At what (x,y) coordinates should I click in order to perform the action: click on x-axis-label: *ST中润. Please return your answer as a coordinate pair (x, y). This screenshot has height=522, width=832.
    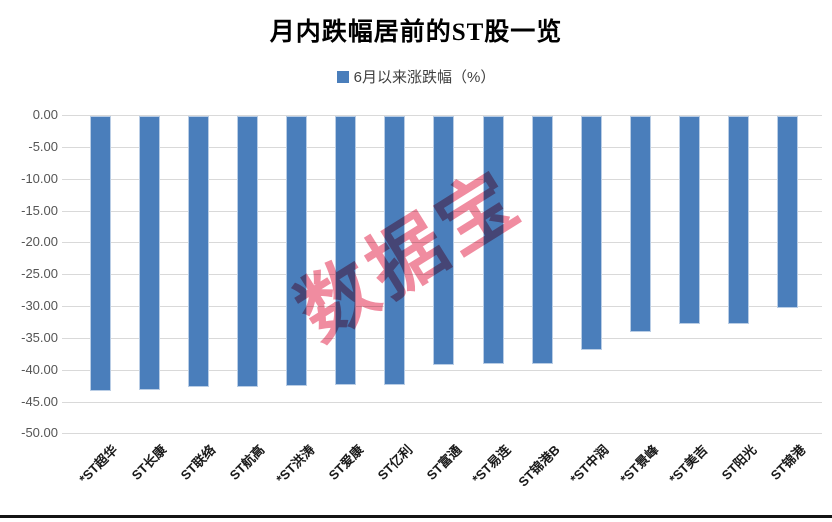
    Looking at the image, I should click on (589, 464).